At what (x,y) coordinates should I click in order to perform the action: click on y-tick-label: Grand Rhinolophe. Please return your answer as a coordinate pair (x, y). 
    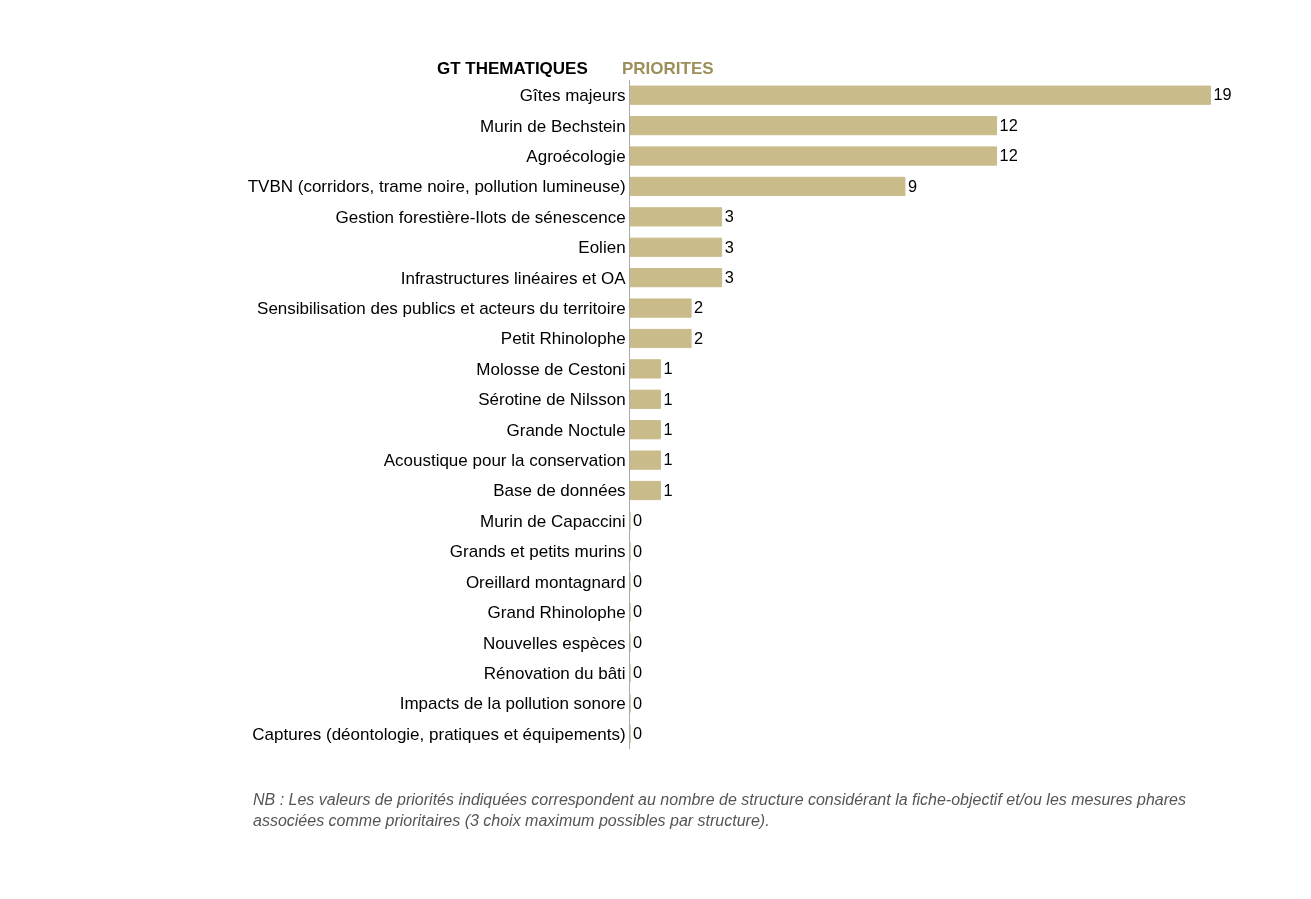
    Looking at the image, I should click on (556, 613).